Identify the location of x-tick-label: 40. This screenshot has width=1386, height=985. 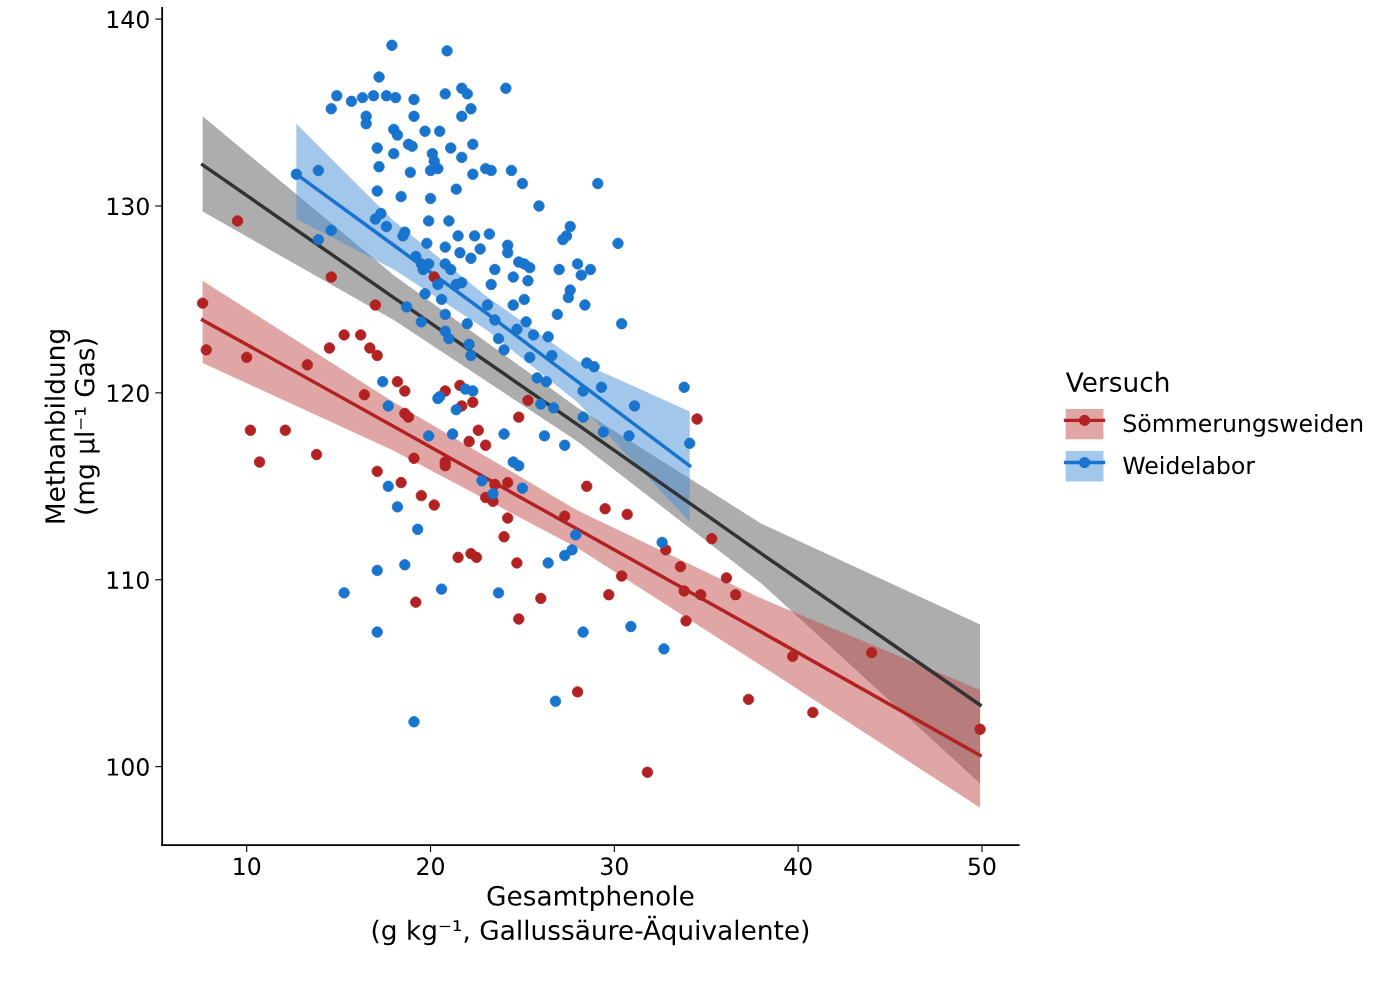
(798, 866).